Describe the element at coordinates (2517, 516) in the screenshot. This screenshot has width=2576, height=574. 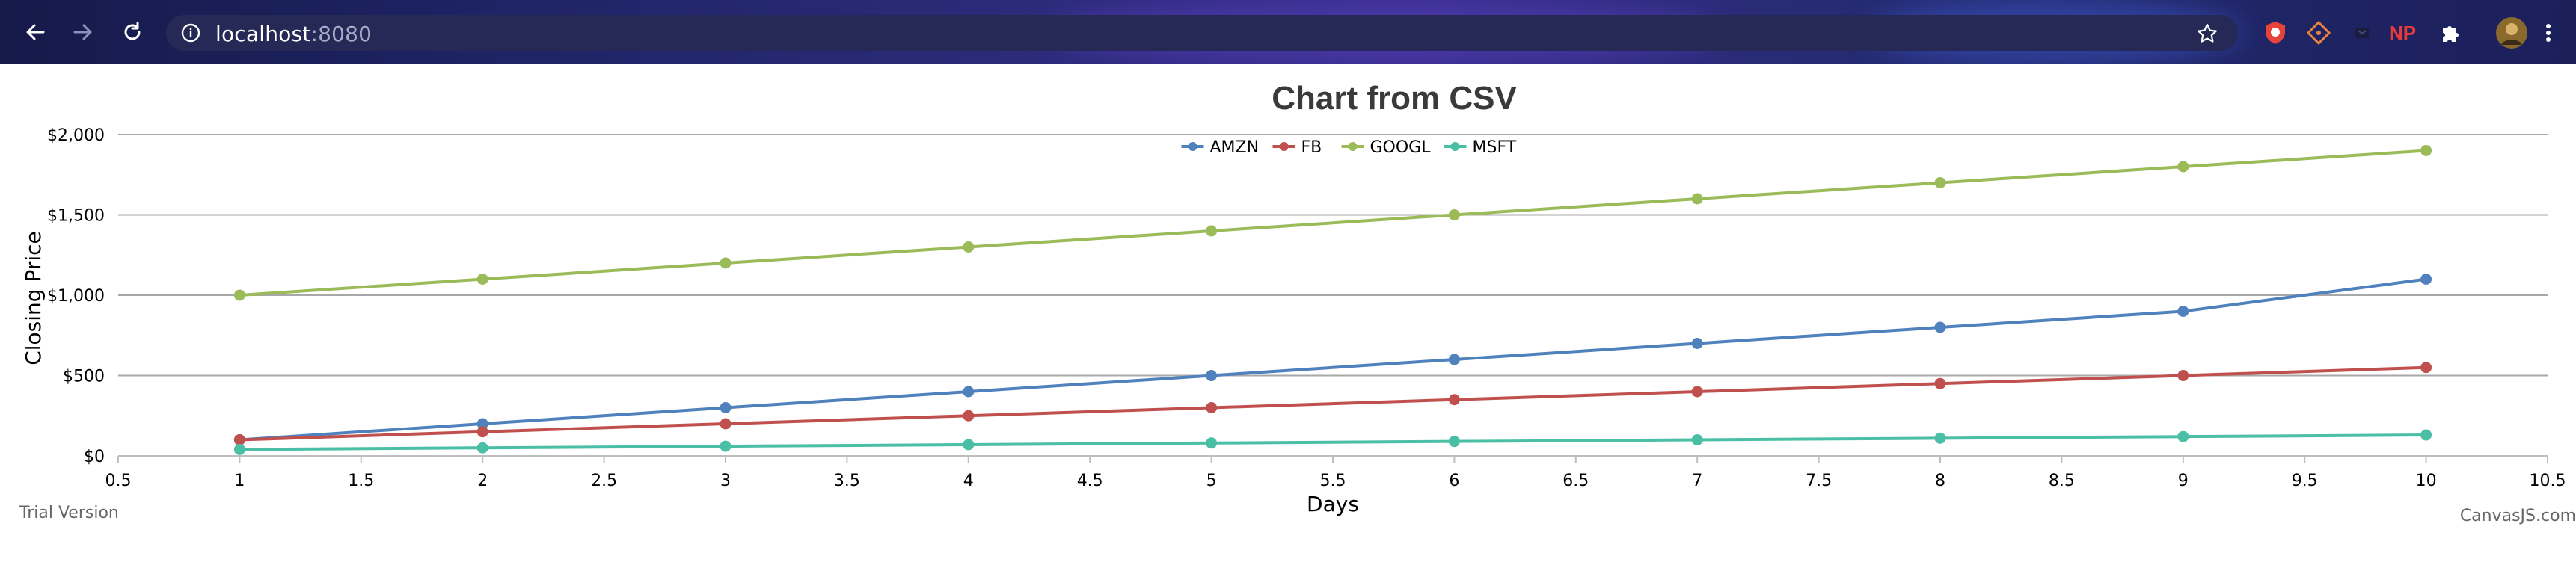
I see `canvasjs-credit: CanvasJS.com` at that location.